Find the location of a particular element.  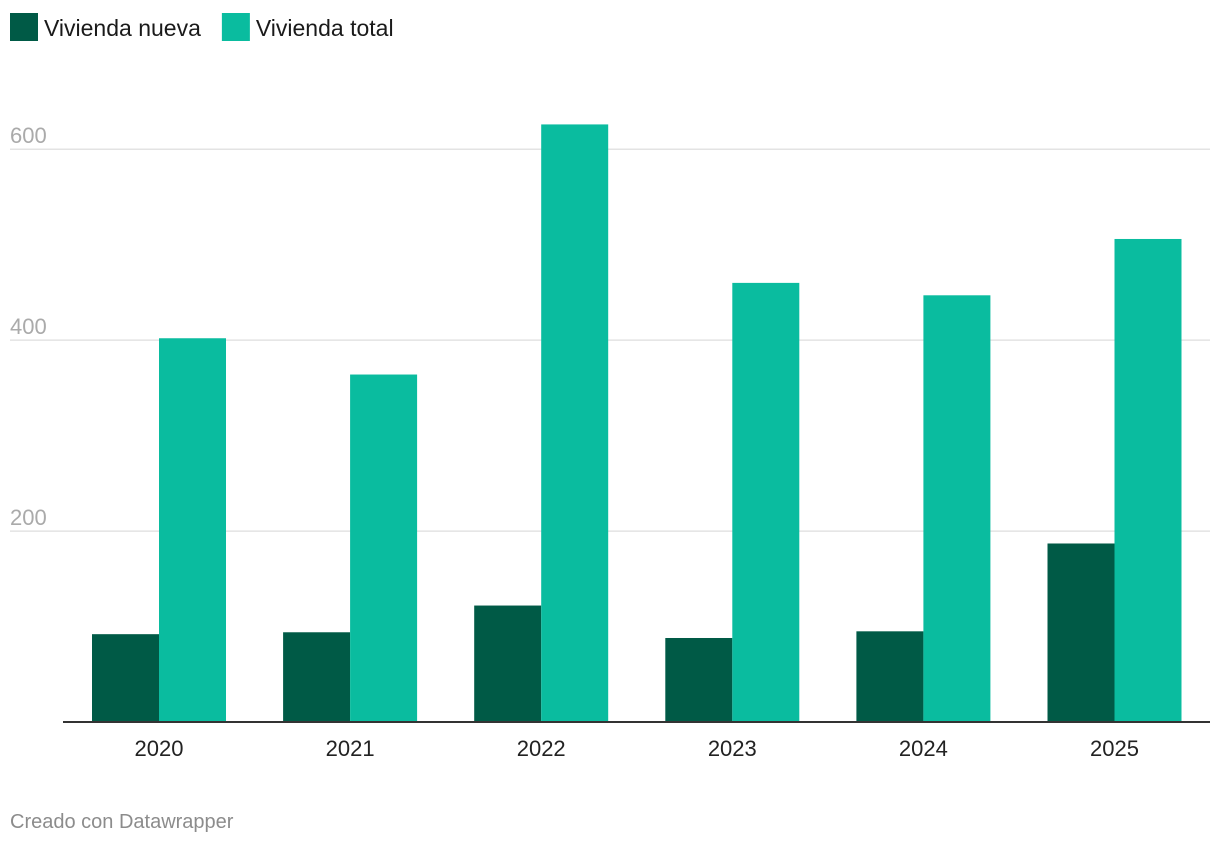

bar-vivienda-nueva-2021 is located at coordinates (317, 677).